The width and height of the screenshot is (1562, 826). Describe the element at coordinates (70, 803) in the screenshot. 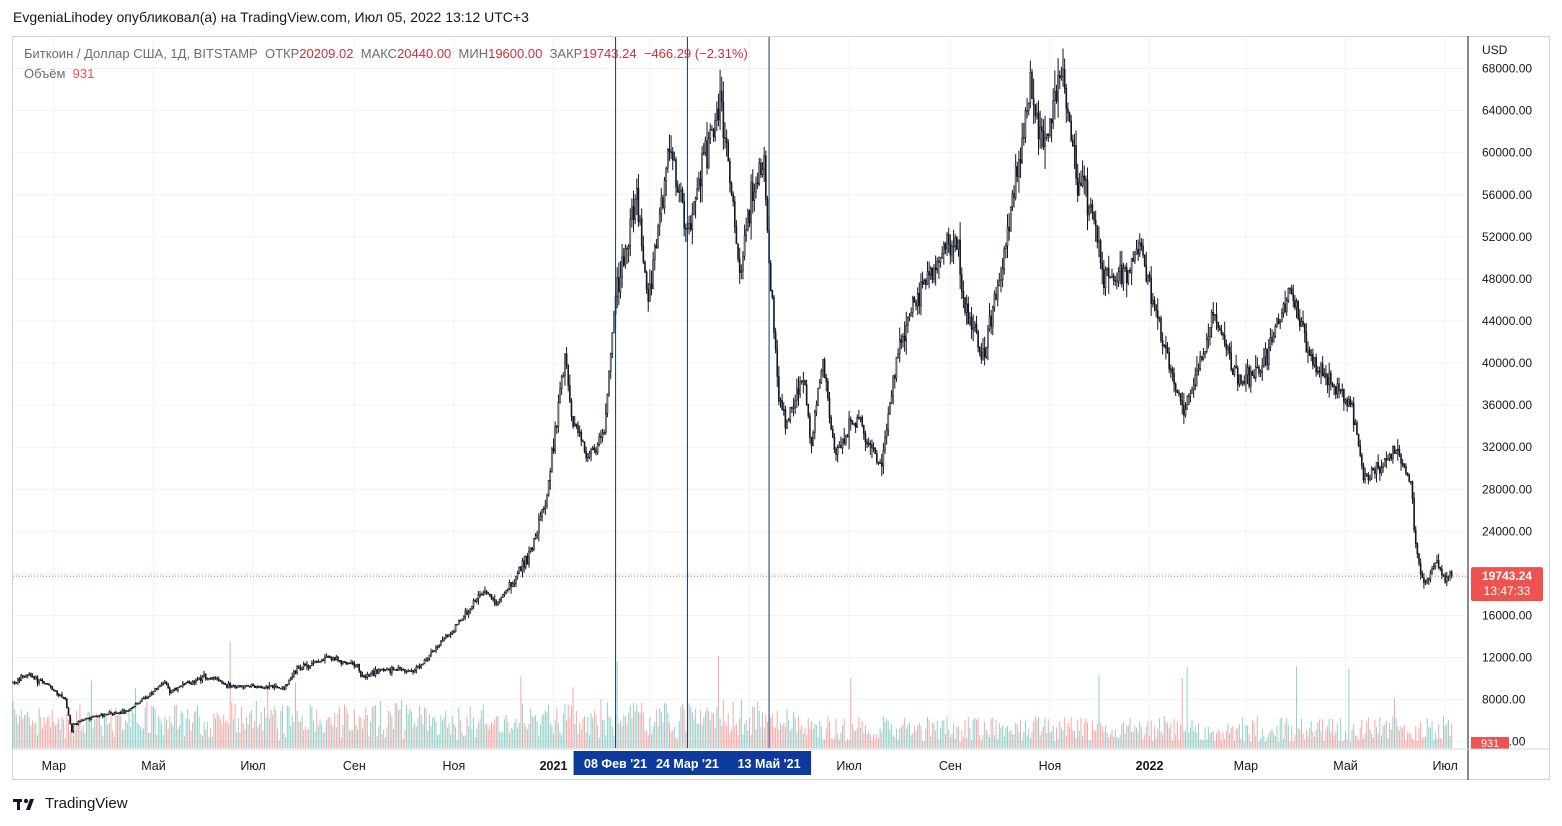

I see `tradingview-footer: TradingView` at that location.